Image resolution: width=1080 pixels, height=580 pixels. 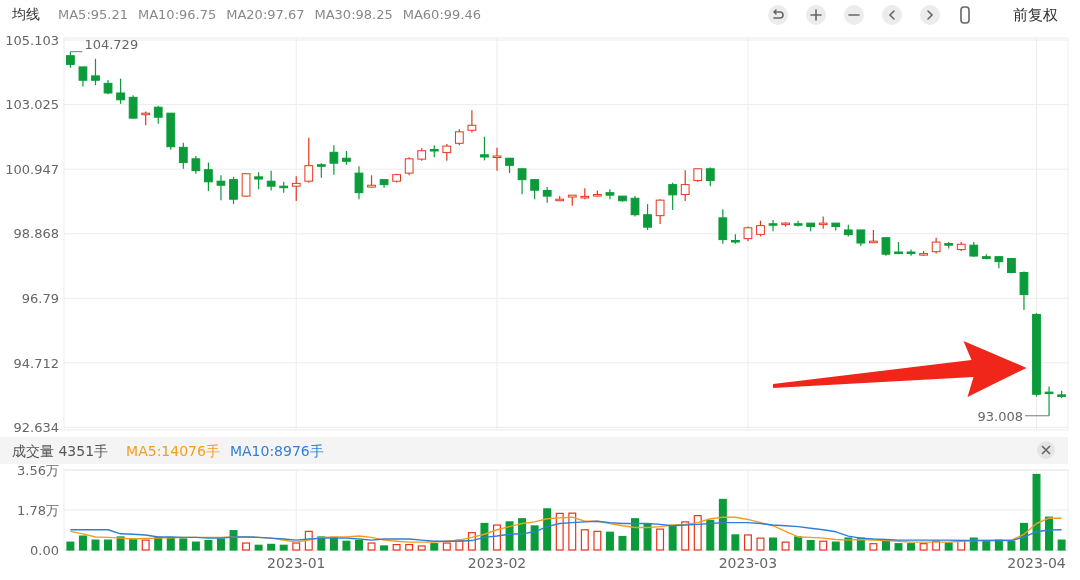 What do you see at coordinates (1036, 562) in the screenshot?
I see `x-tick-label: 2023-04` at bounding box center [1036, 562].